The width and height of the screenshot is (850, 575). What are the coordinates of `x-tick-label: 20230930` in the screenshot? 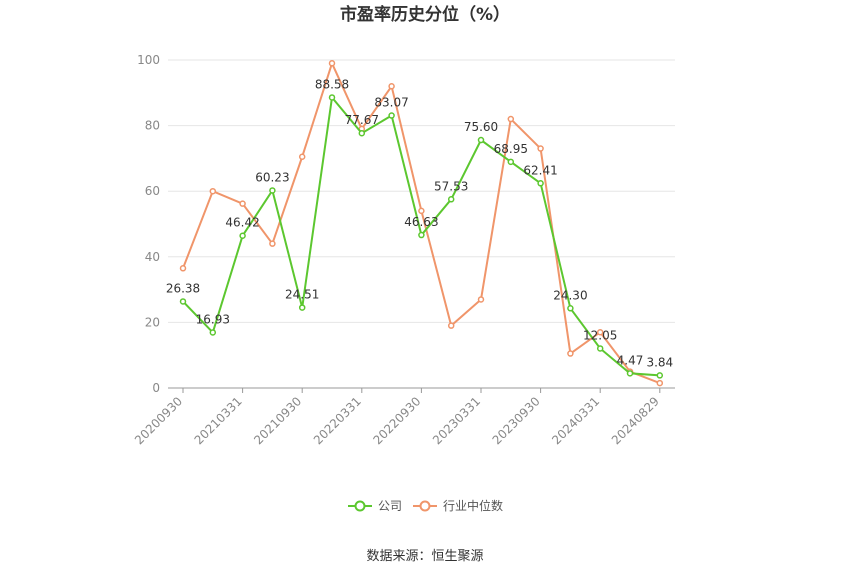 It's located at (516, 420).